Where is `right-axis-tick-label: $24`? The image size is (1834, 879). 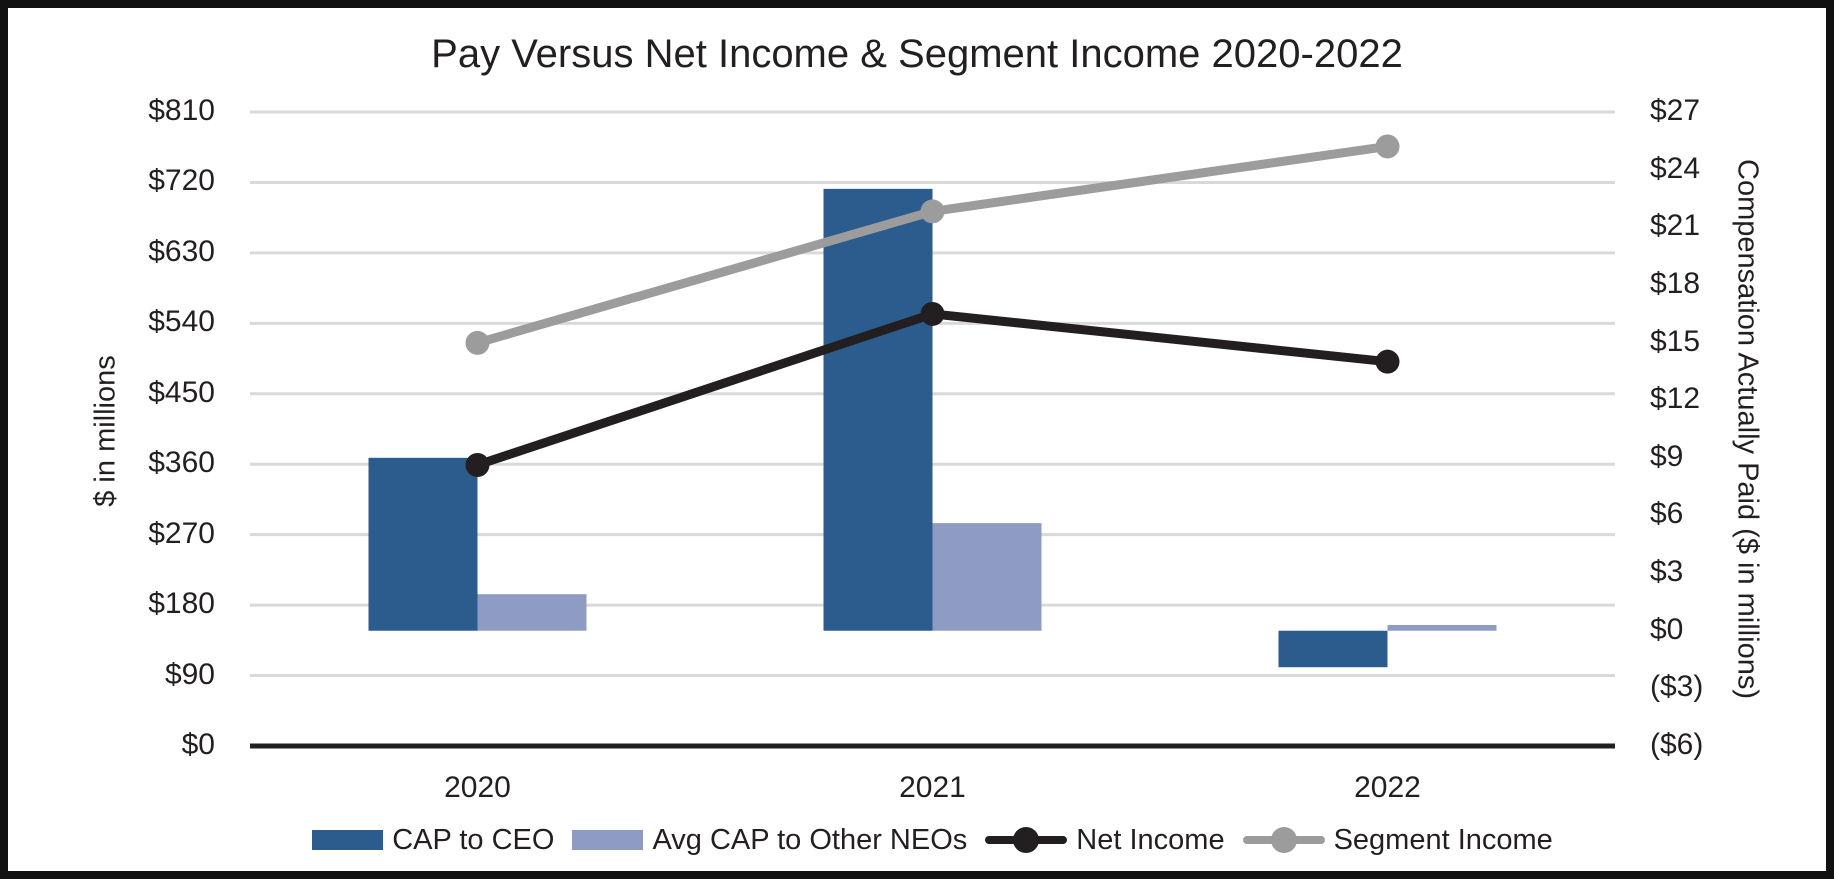
right-axis-tick-label: $24 is located at coordinates (1675, 168).